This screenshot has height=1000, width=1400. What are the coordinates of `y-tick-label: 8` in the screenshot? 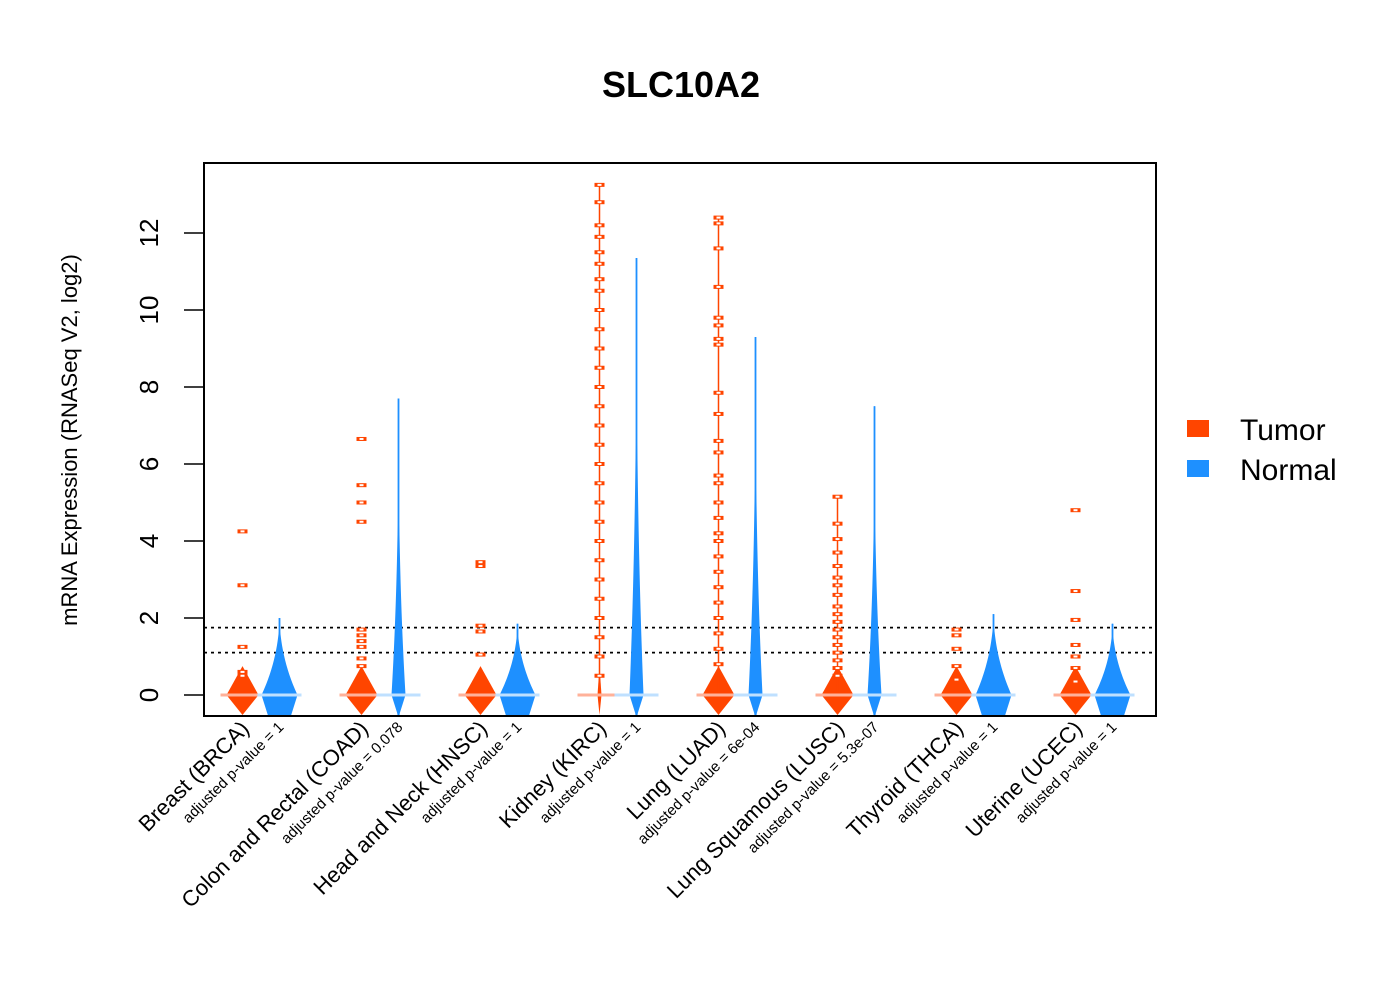 It's located at (149, 387).